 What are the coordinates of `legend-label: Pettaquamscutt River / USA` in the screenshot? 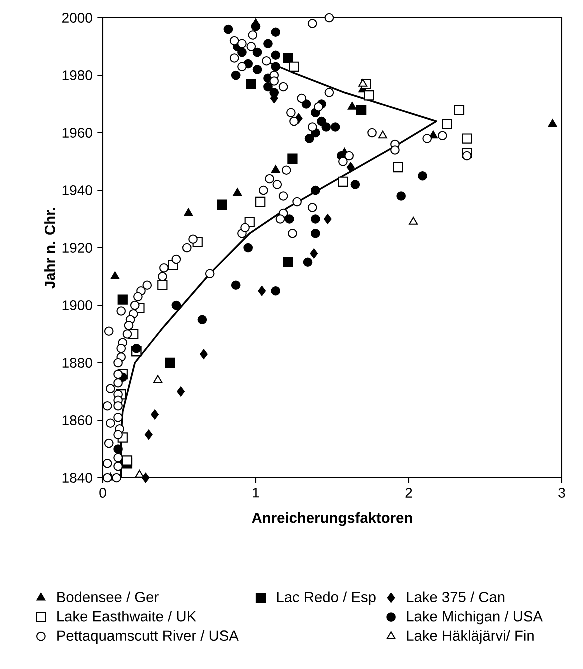 It's located at (148, 637).